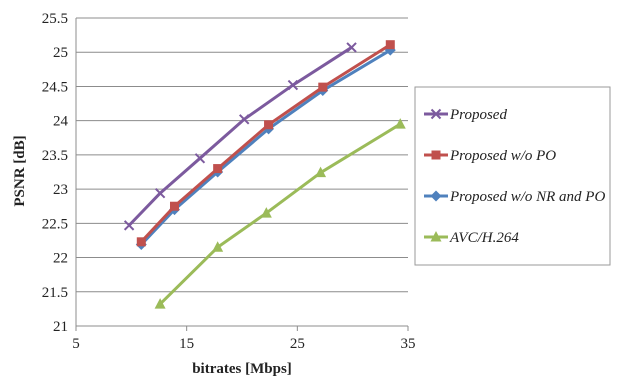 This screenshot has width=619, height=386. I want to click on y-tick-label: 21, so click(60, 327).